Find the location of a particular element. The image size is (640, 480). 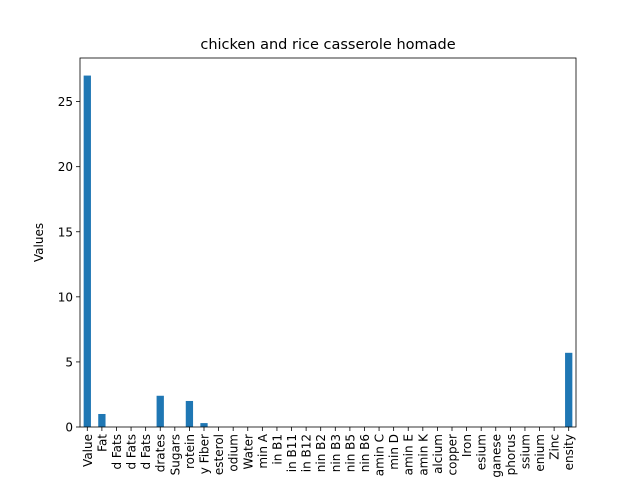

x-tick-label: odium is located at coordinates (234, 453).